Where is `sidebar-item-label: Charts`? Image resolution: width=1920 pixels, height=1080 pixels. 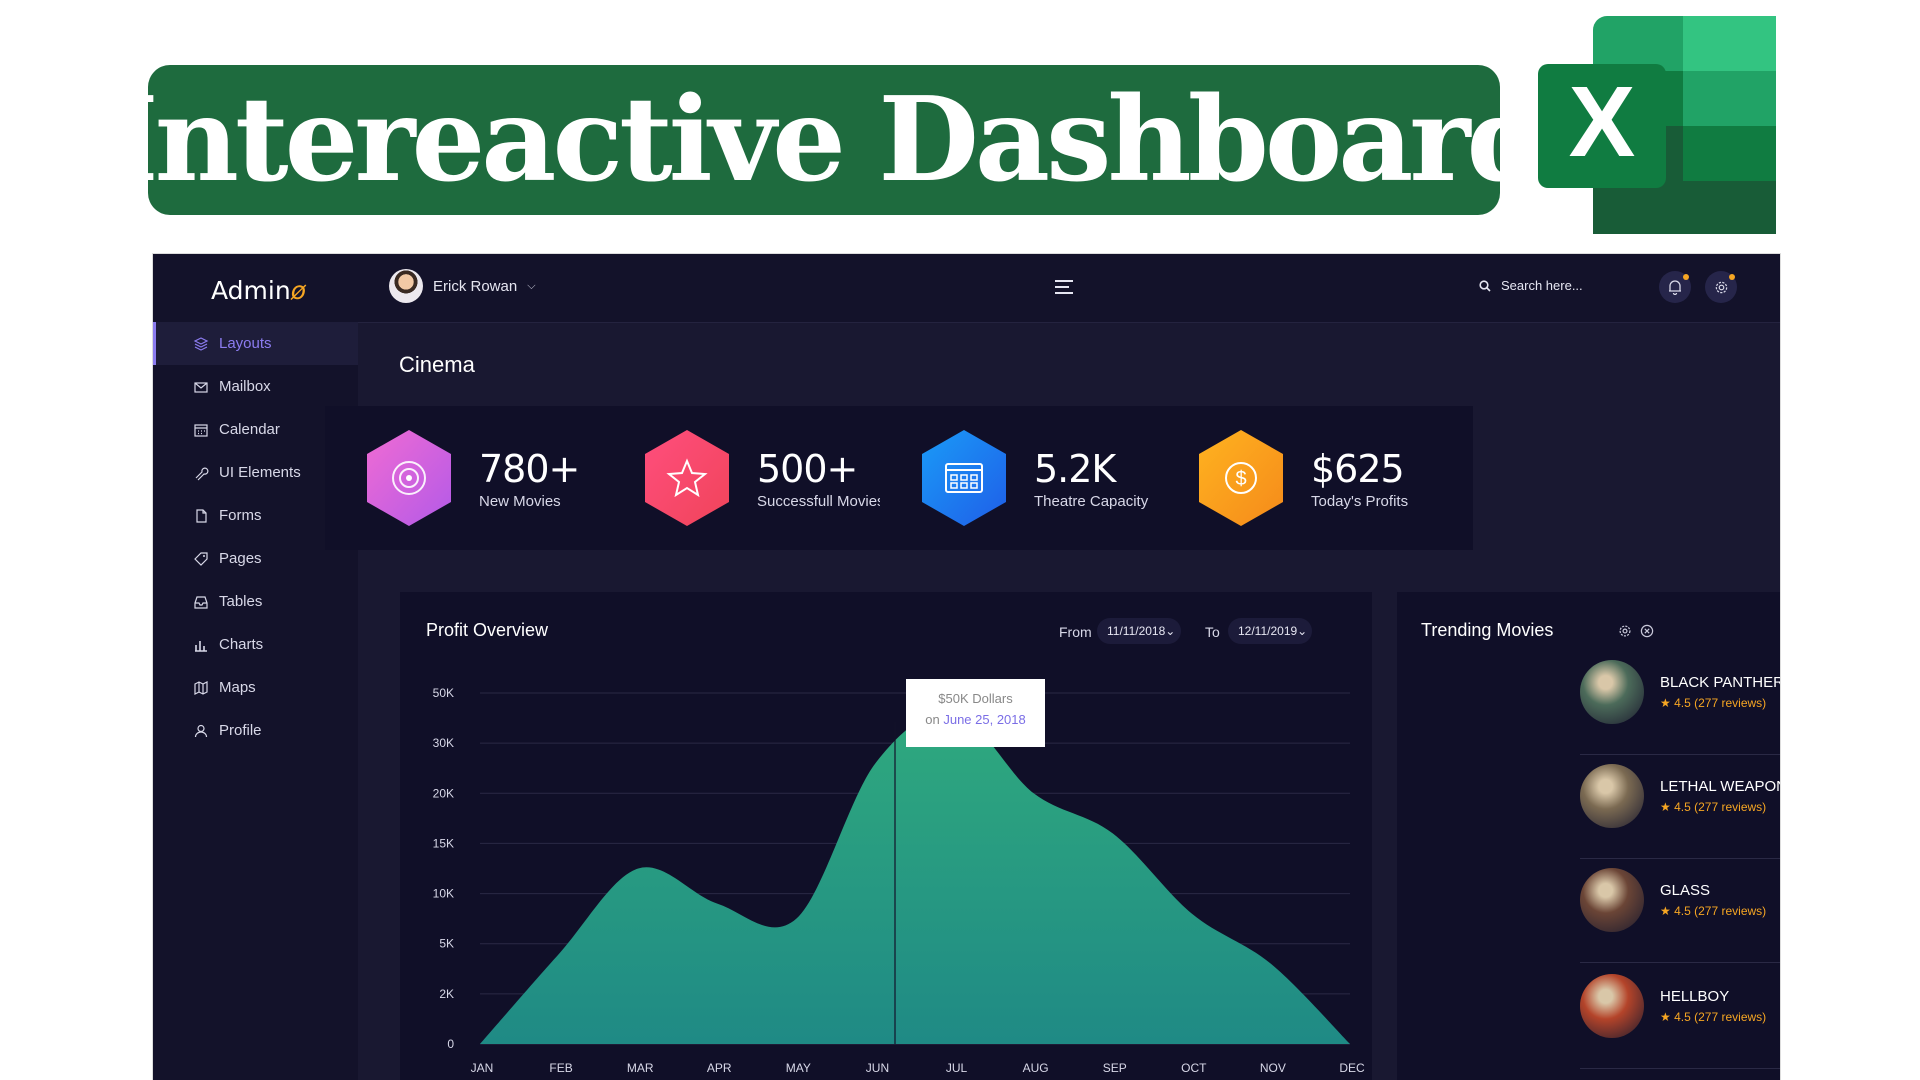 sidebar-item-label: Charts is located at coordinates (241, 644).